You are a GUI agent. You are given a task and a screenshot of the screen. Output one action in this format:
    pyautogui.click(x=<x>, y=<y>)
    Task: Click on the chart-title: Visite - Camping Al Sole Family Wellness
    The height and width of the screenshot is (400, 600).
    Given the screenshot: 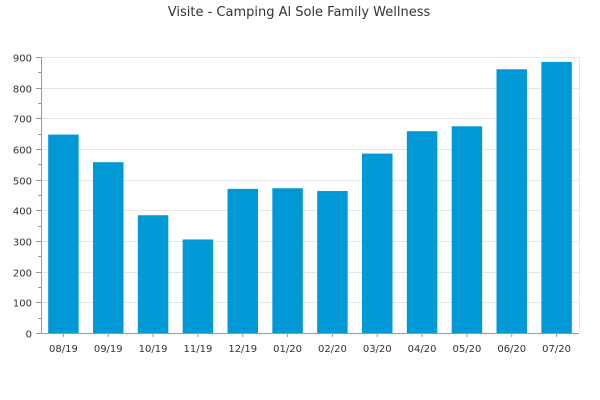 What is the action you would take?
    pyautogui.click(x=299, y=12)
    